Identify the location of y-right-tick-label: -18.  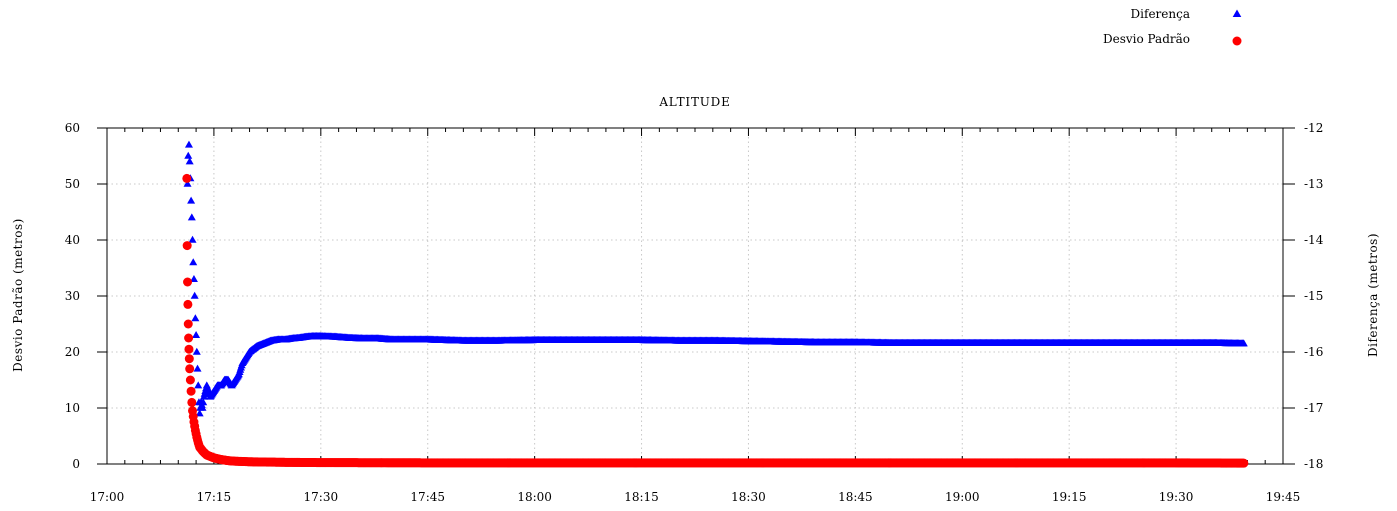
(1313, 464).